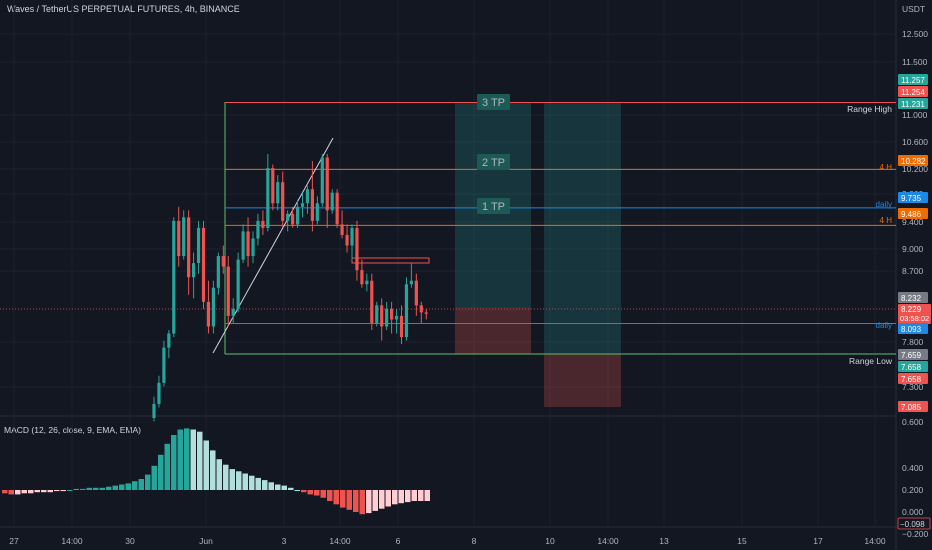 Image resolution: width=932 pixels, height=550 pixels. Describe the element at coordinates (913, 161) in the screenshot. I see `price-badge-text: 10.282` at that location.